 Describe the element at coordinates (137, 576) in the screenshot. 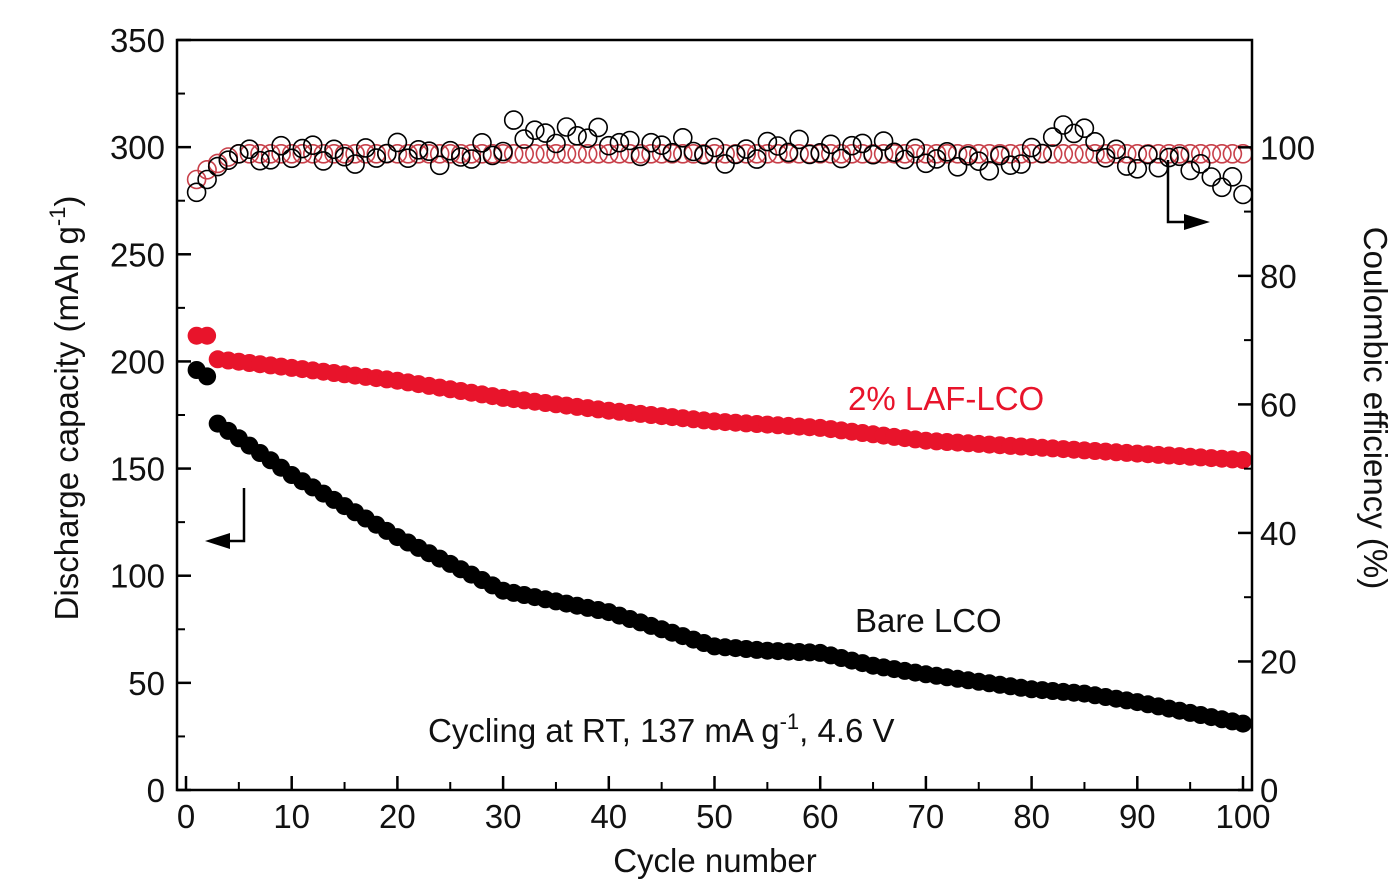

I see `y-left-tick-label: 100` at that location.